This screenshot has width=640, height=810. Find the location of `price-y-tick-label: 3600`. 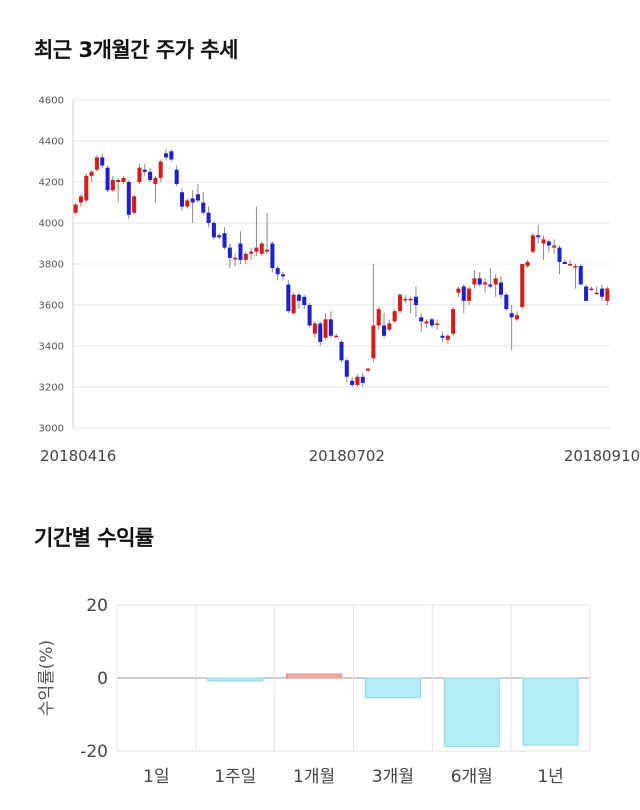

price-y-tick-label: 3600 is located at coordinates (51, 306).